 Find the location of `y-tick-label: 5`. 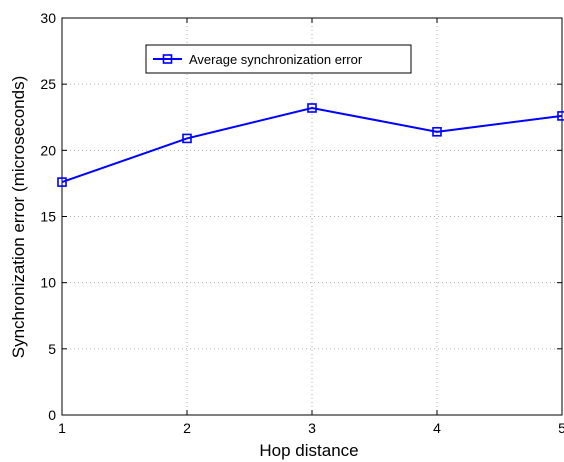

y-tick-label: 5 is located at coordinates (52, 349).